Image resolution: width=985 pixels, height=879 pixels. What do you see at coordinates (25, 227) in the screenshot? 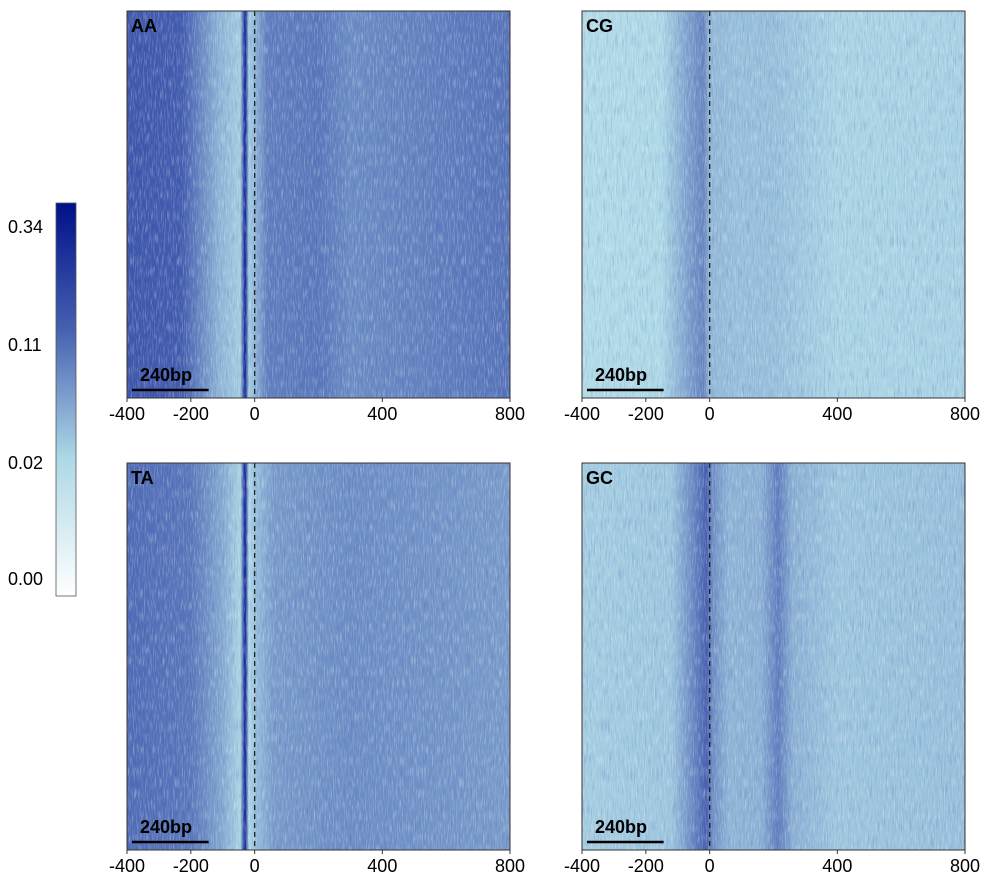
I see `colorbar-tick-label: 0.34` at bounding box center [25, 227].